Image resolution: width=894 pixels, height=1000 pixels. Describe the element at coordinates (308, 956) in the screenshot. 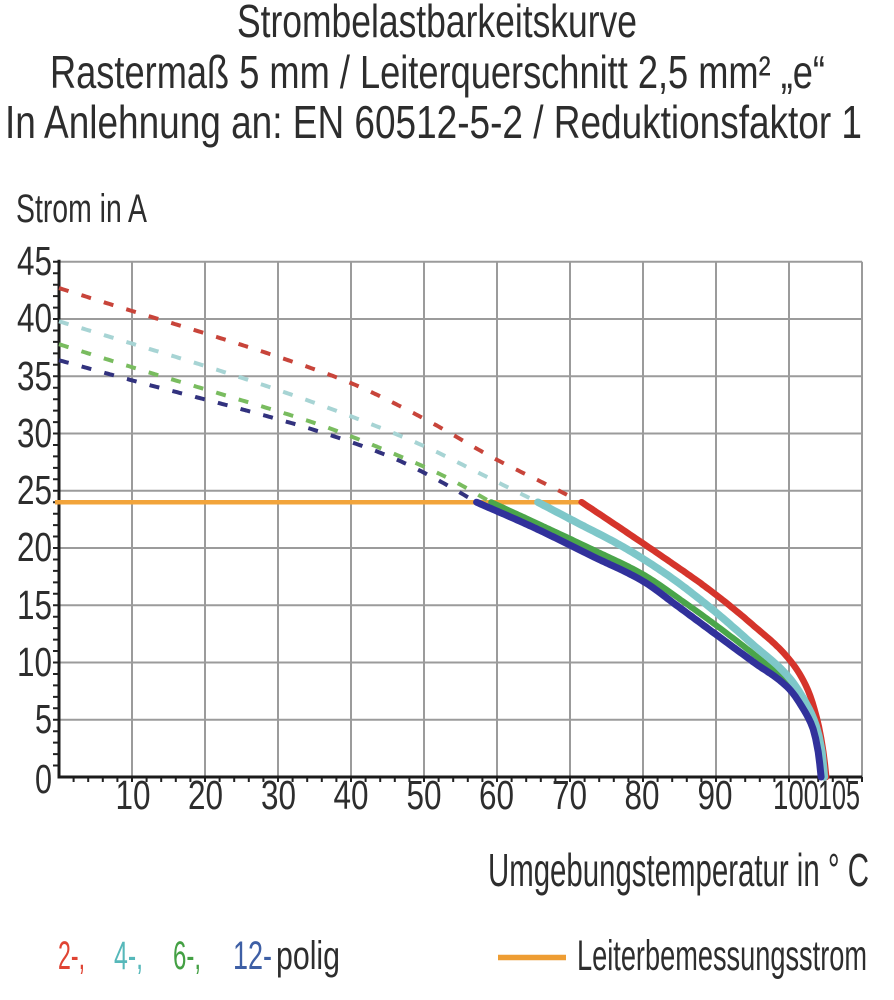

I see `svg-text: polig` at that location.